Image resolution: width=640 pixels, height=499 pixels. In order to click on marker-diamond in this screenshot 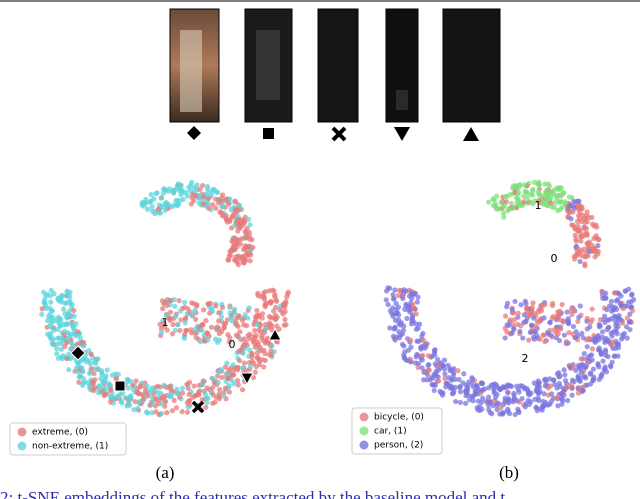, I will do `click(194, 133)`.